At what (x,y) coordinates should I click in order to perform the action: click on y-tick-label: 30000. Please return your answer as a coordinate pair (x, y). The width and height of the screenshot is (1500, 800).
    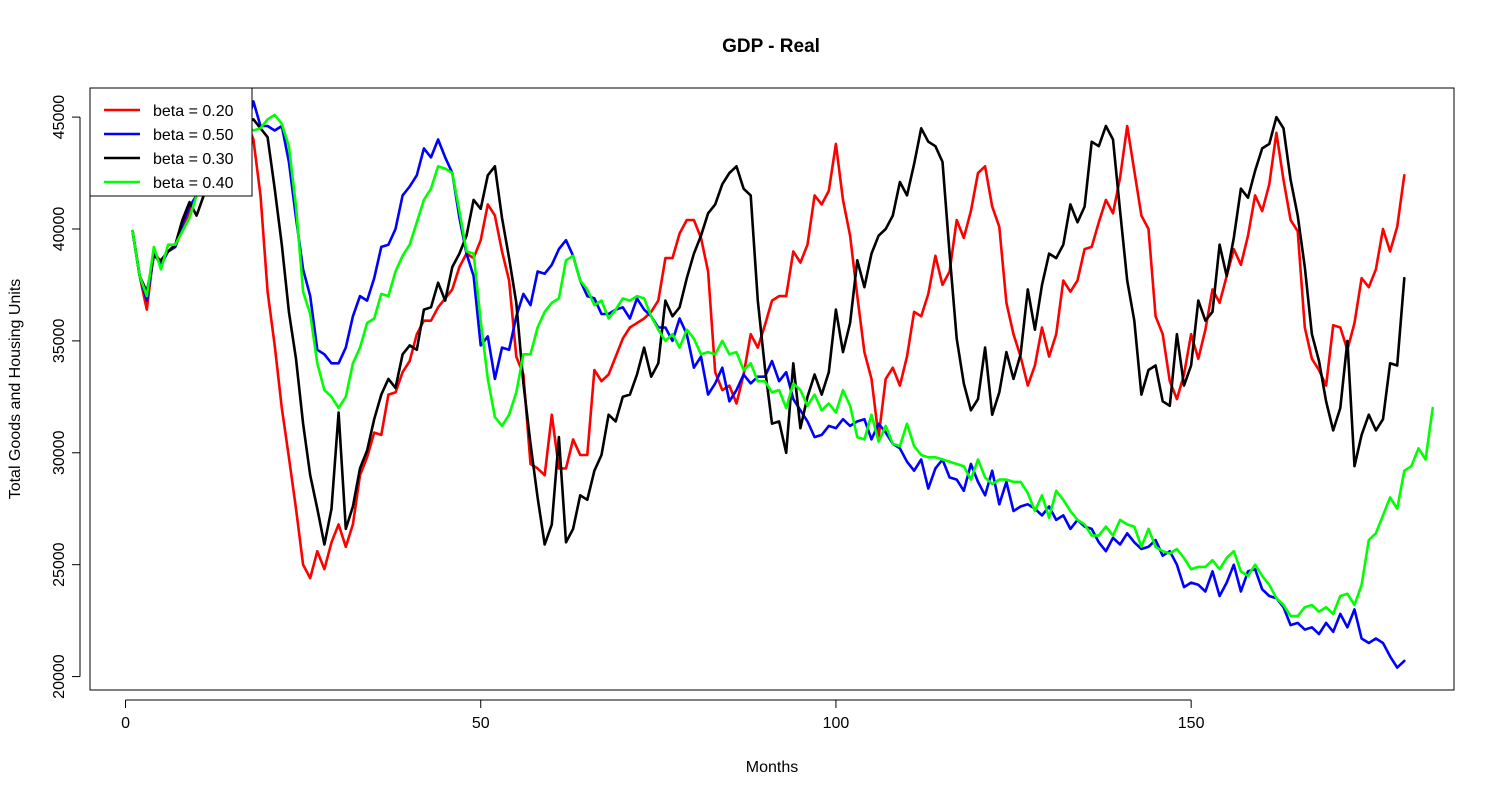
    Looking at the image, I should click on (59, 452).